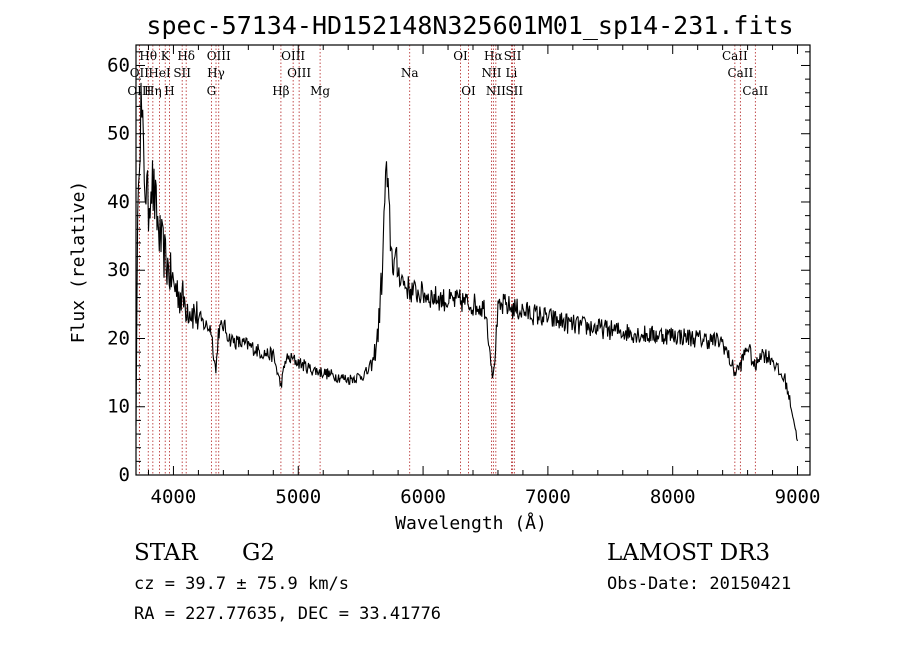  I want to click on spectral-line-label: Hδ, so click(186, 56).